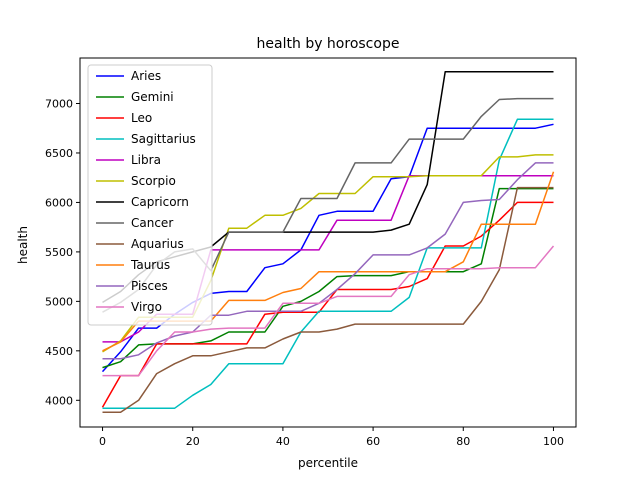  What do you see at coordinates (283, 441) in the screenshot?
I see `x-tick-label: 40` at bounding box center [283, 441].